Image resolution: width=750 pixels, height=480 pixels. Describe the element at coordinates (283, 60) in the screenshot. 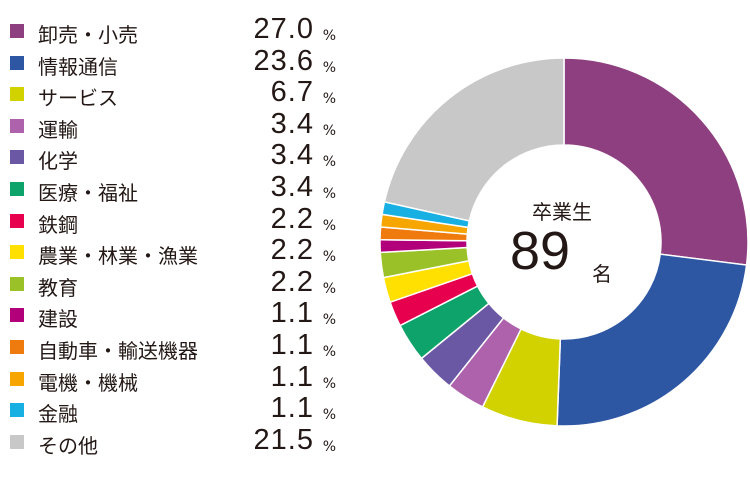

I see `data-label: 23.6` at that location.